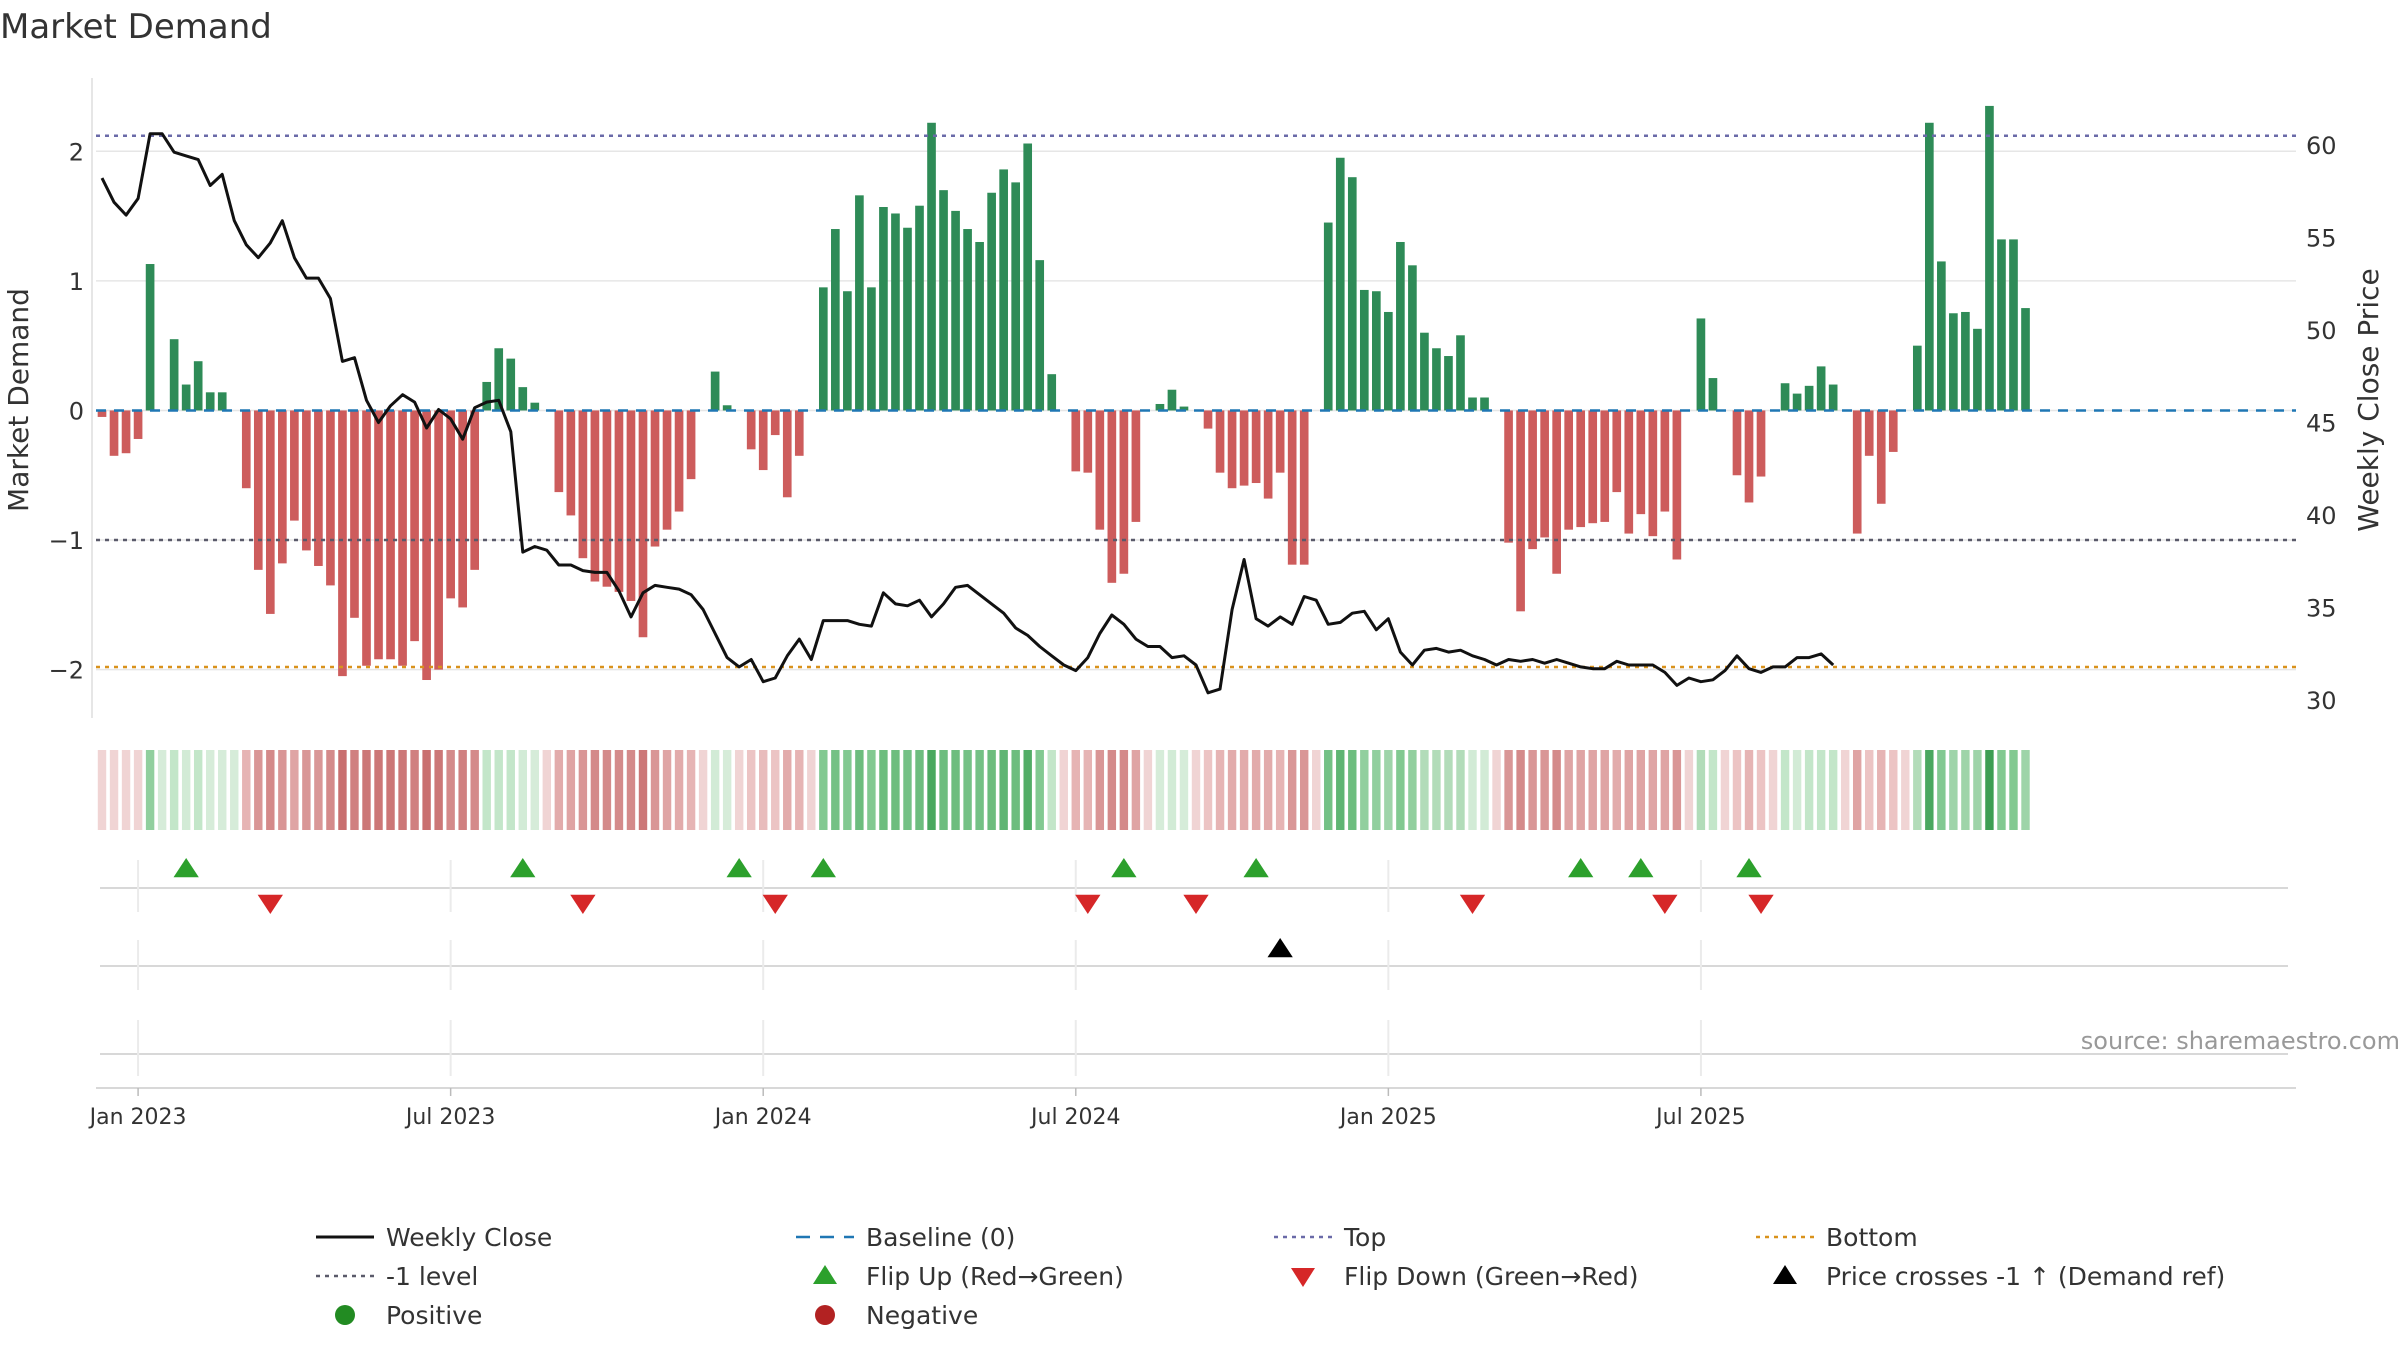 This screenshot has height=1354, width=2400. What do you see at coordinates (995, 1276) in the screenshot?
I see `legend-label: Flip Up (Red→Green)` at bounding box center [995, 1276].